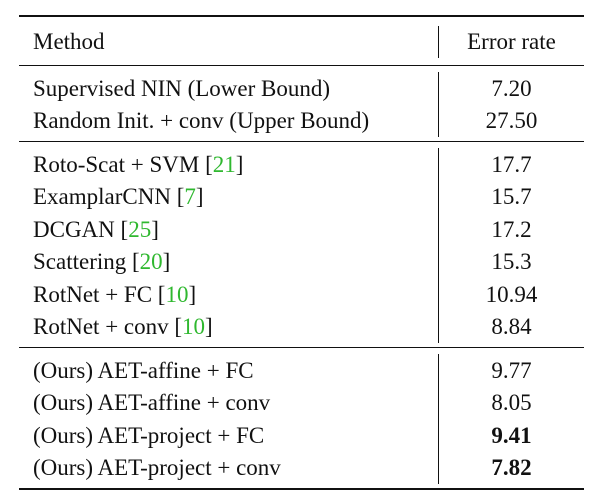  I want to click on error-rate-cell: 15.3, so click(511, 262).